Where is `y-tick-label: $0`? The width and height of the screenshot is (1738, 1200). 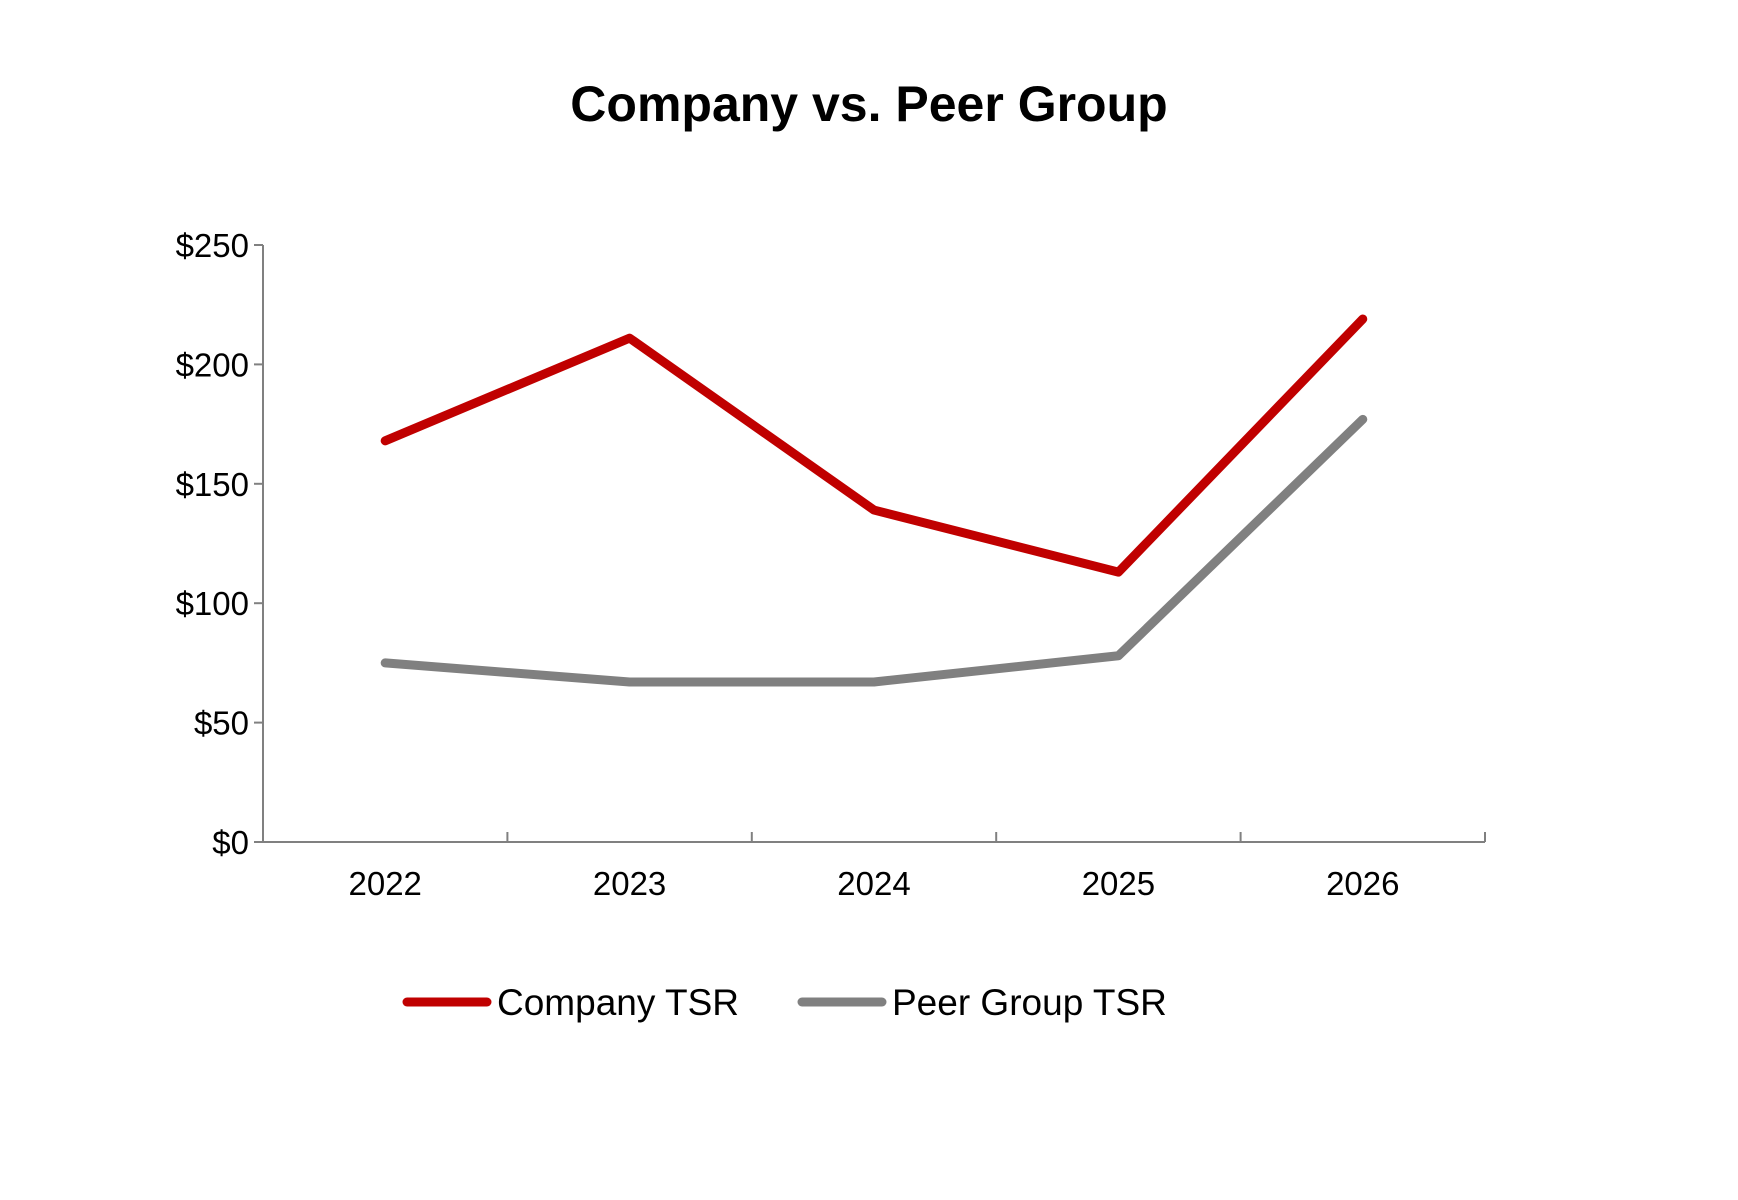
y-tick-label: $0 is located at coordinates (230, 842).